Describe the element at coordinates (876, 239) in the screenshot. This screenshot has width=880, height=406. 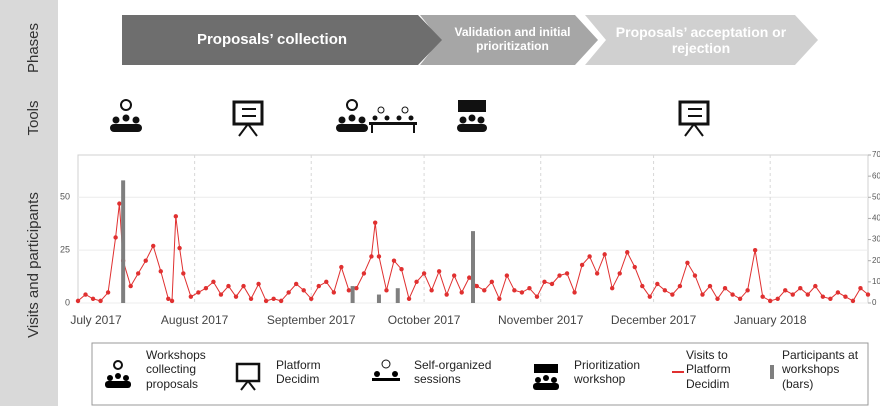
I see `y2-tick-label: 30` at that location.